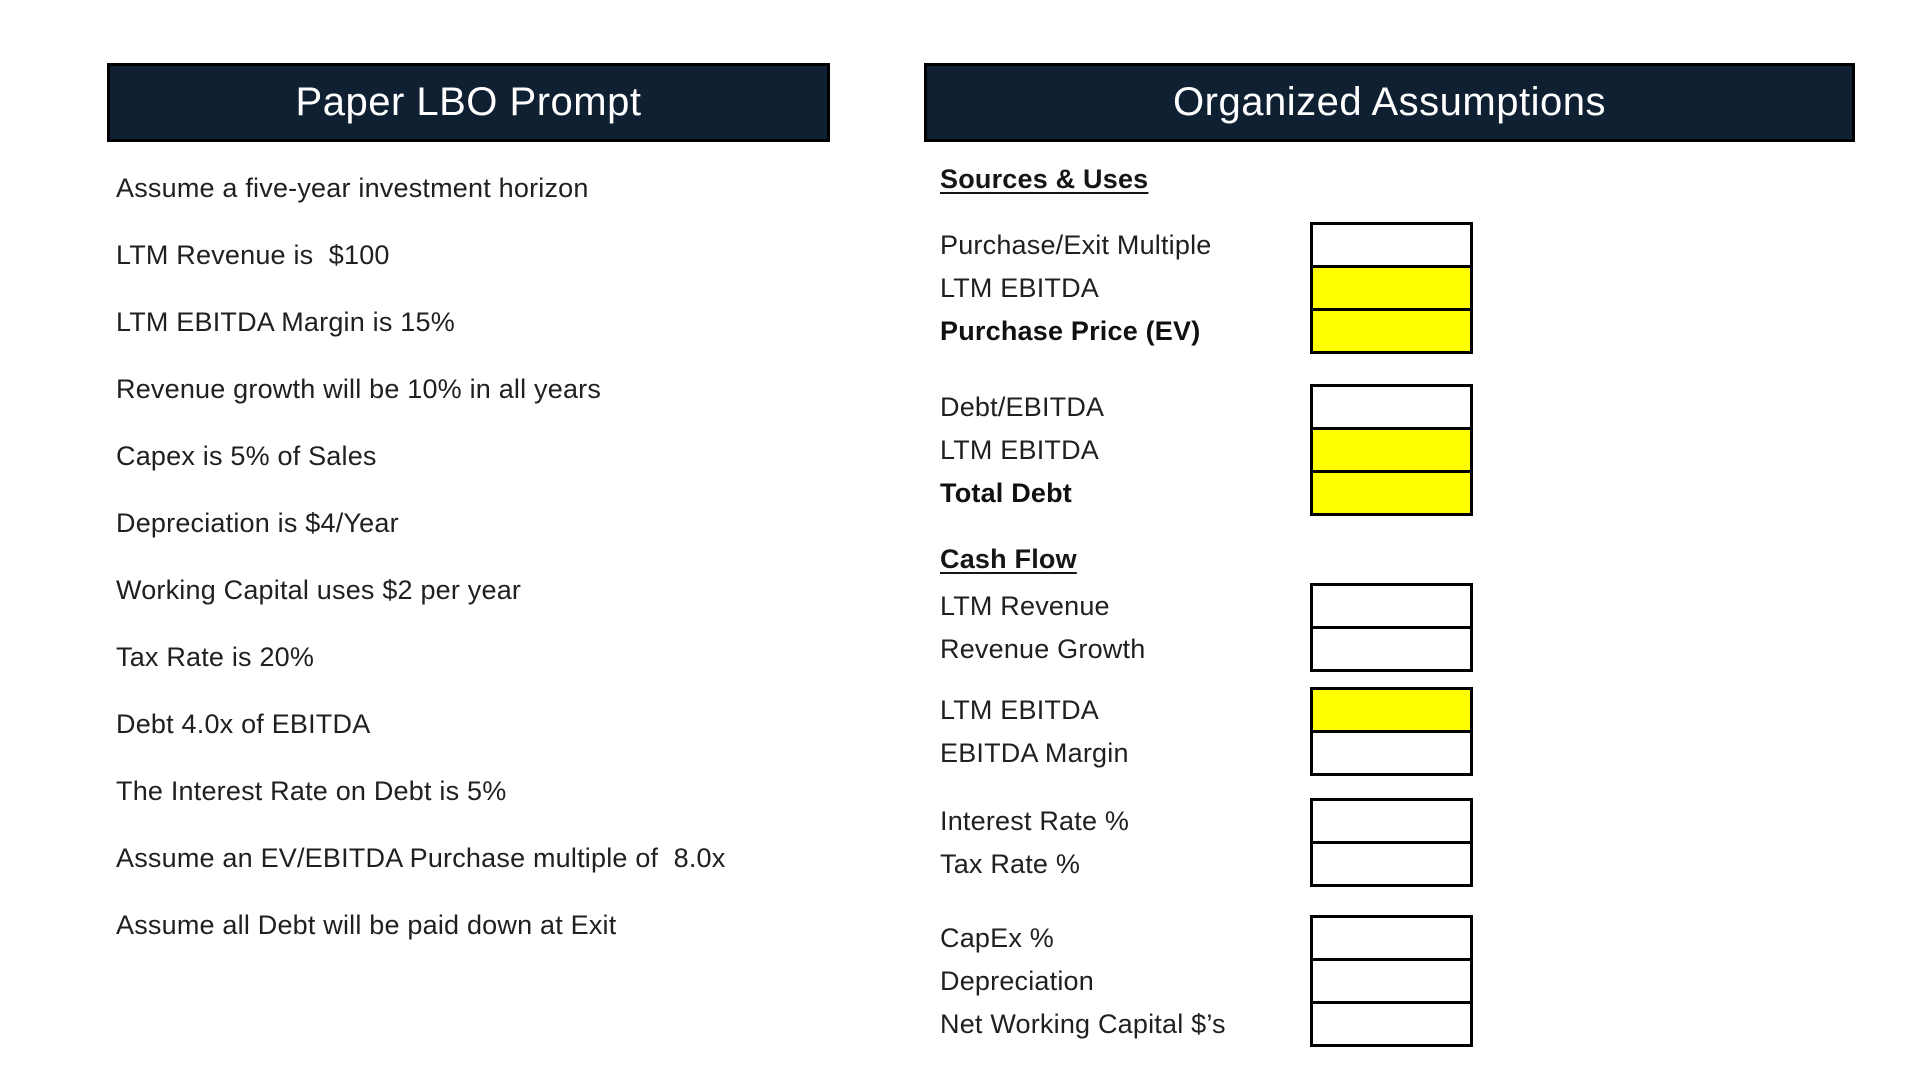  What do you see at coordinates (1035, 821) in the screenshot?
I see `interest-rate-label: Interest Rate %` at bounding box center [1035, 821].